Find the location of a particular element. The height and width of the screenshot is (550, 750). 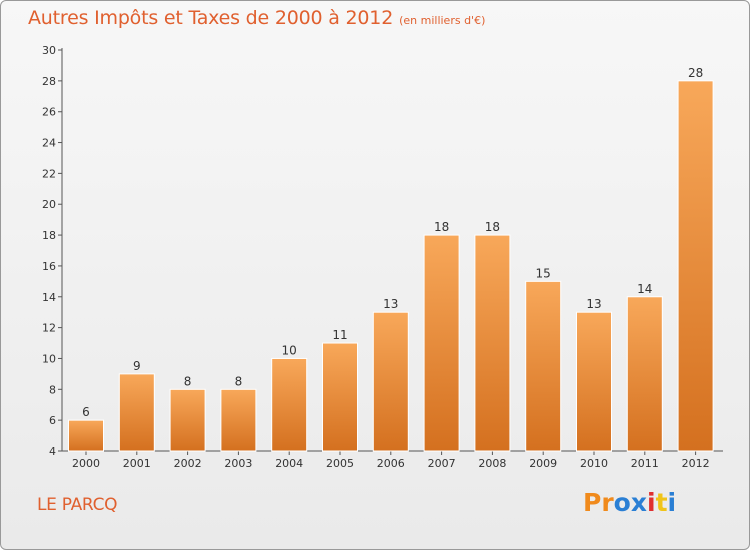

y-tick-label: 30 is located at coordinates (49, 50).